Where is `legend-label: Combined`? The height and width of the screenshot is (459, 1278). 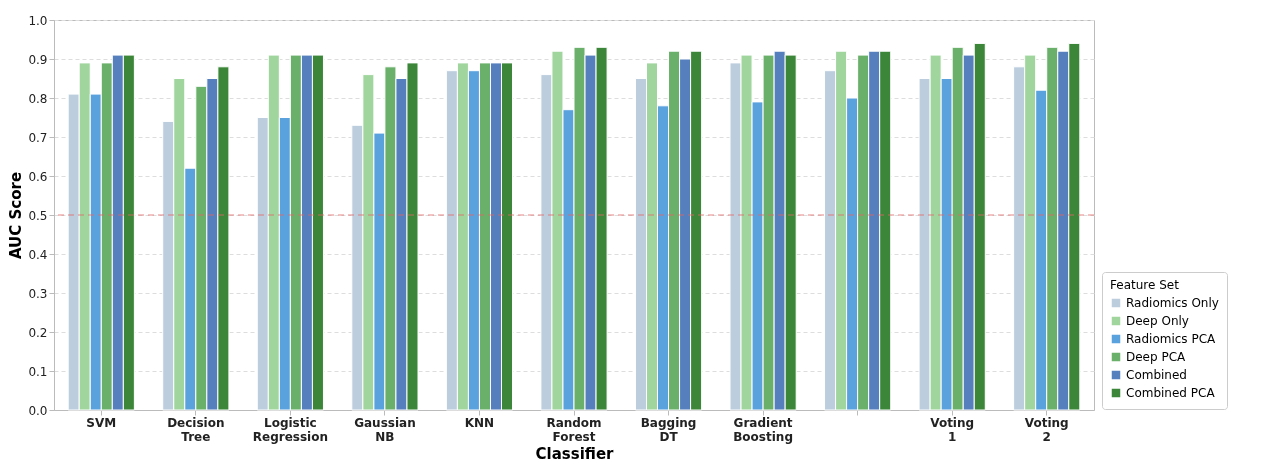 legend-label: Combined is located at coordinates (1156, 375).